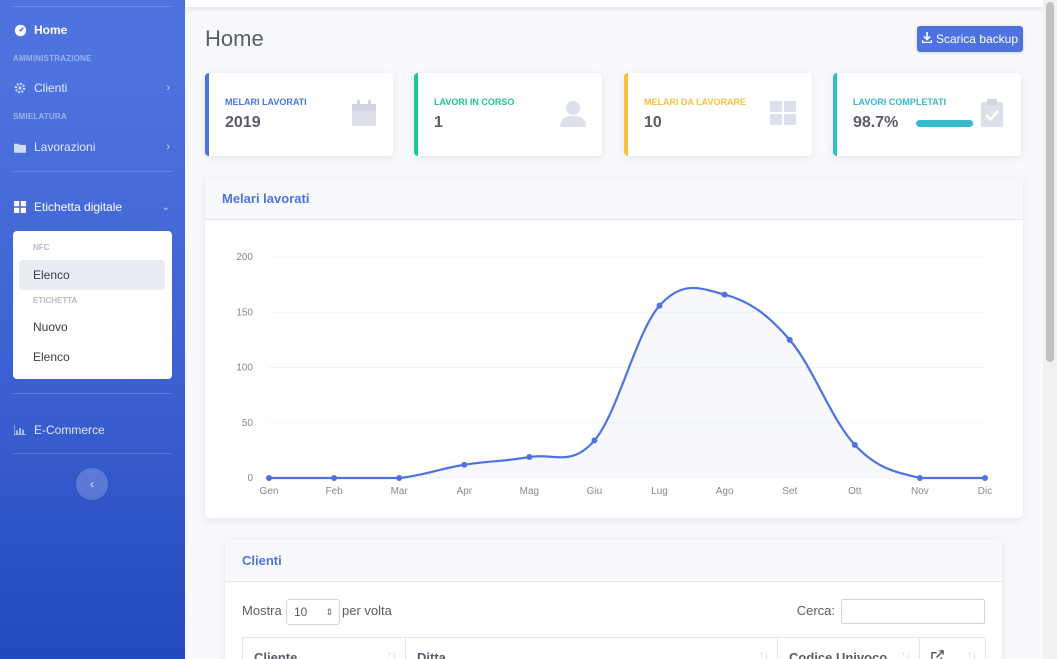 Image resolution: width=1057 pixels, height=659 pixels. What do you see at coordinates (244, 368) in the screenshot?
I see `y-tick-label: 100` at bounding box center [244, 368].